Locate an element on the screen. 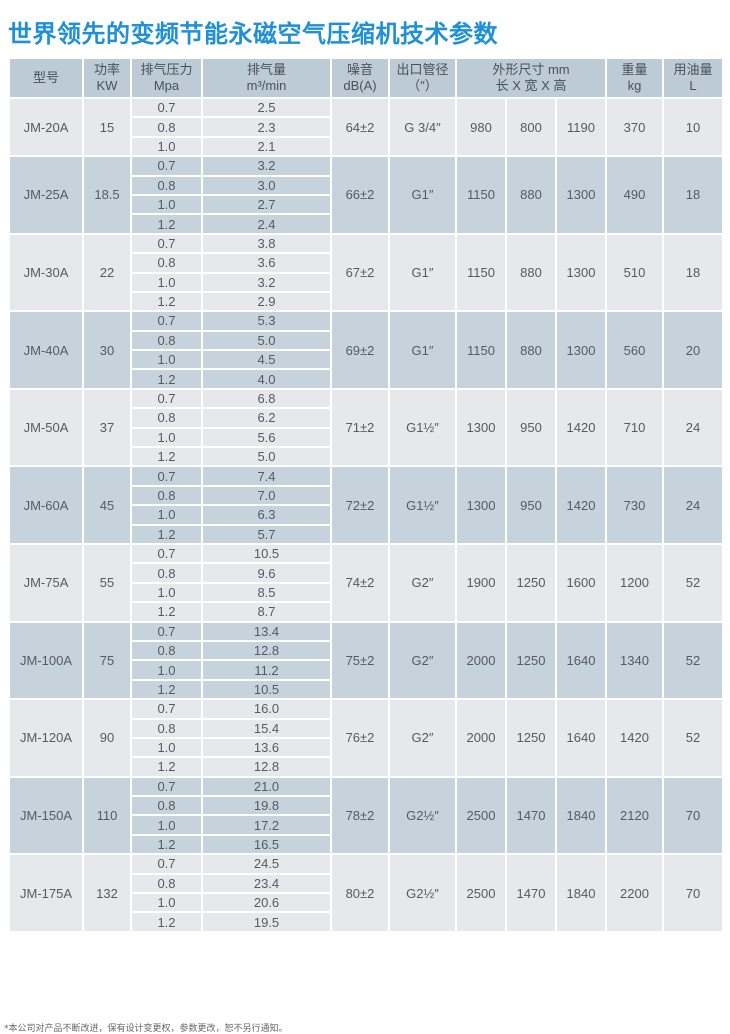 The height and width of the screenshot is (1034, 730). flow-cell: 6.2 is located at coordinates (266, 418).